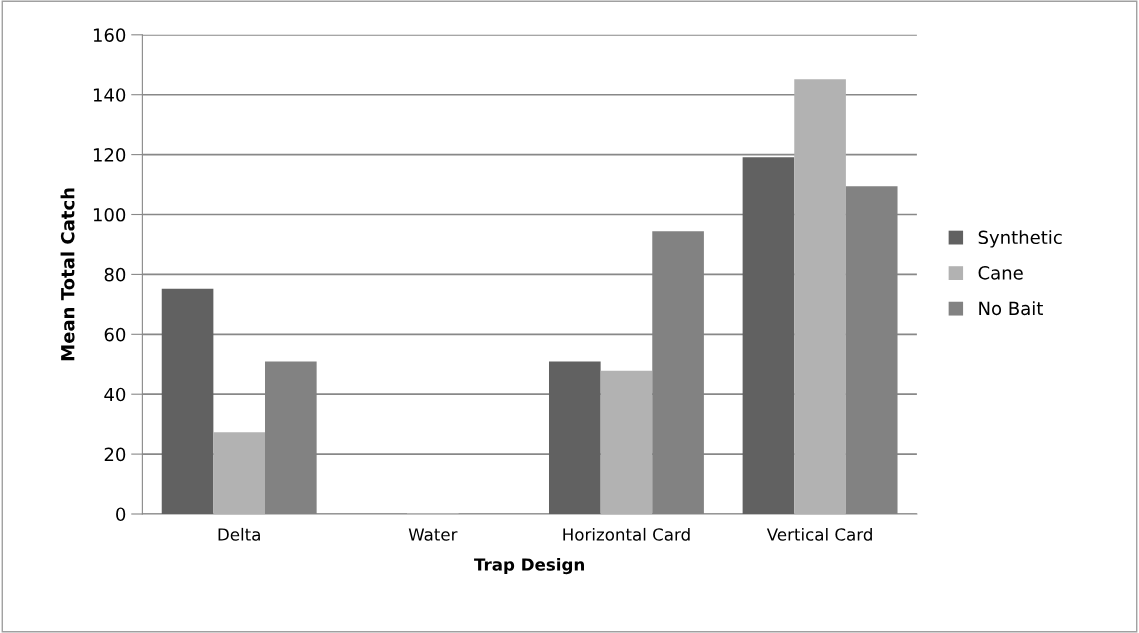 The height and width of the screenshot is (633, 1139). I want to click on y-tick-label: 0, so click(121, 514).